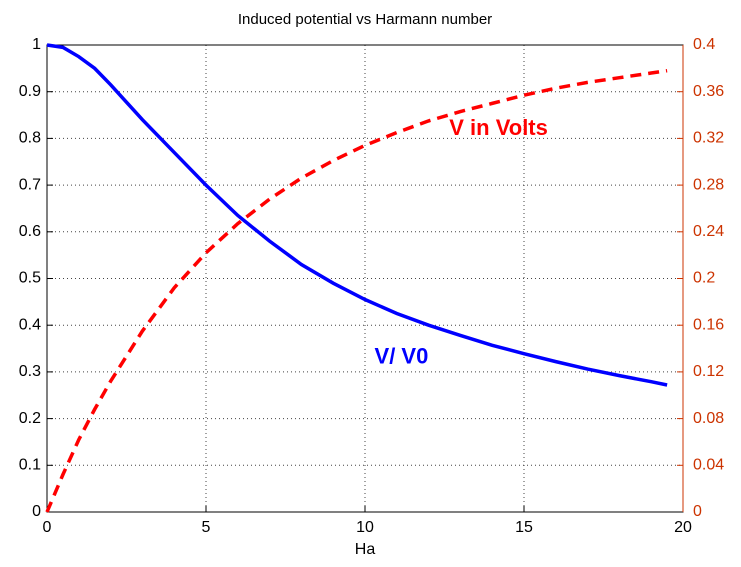  Describe the element at coordinates (708, 324) in the screenshot. I see `y2-tick-label: 0.16` at that location.